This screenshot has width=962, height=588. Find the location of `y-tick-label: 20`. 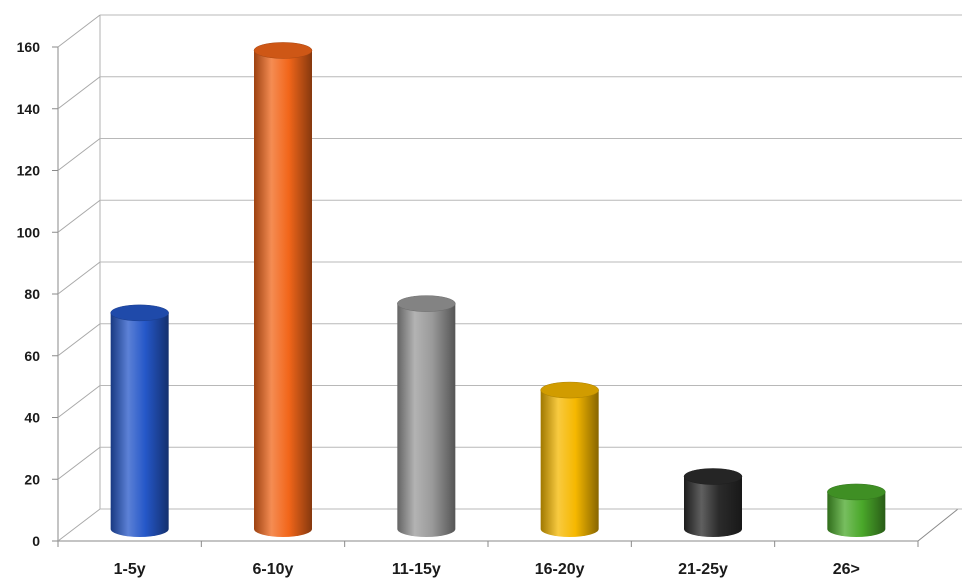

y-tick-label: 20 is located at coordinates (32, 479).